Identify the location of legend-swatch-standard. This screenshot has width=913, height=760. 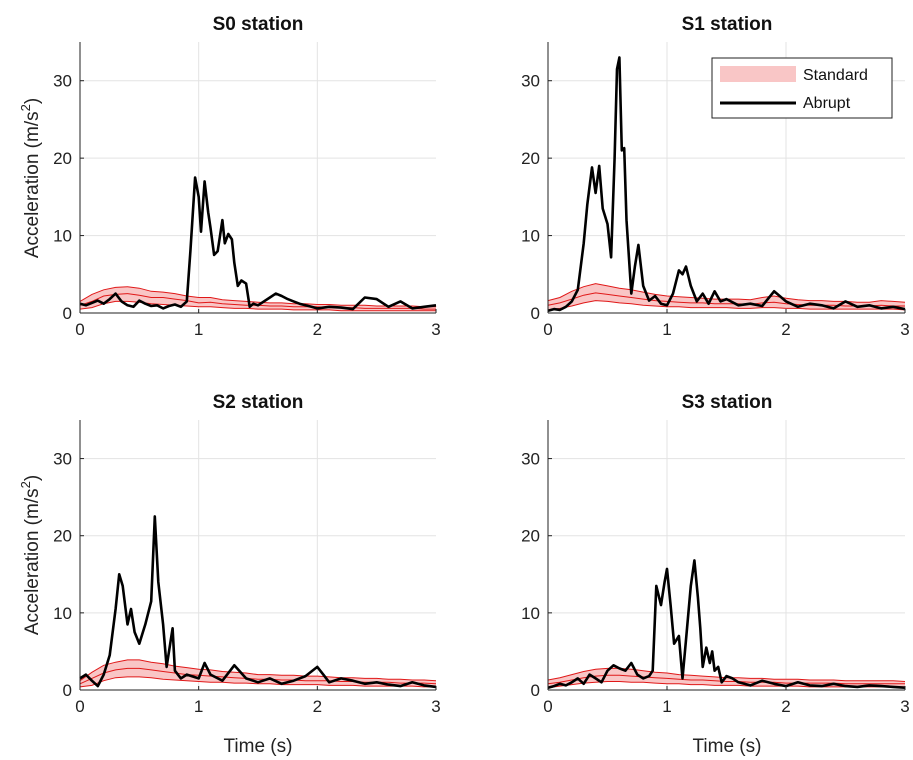
(758, 74).